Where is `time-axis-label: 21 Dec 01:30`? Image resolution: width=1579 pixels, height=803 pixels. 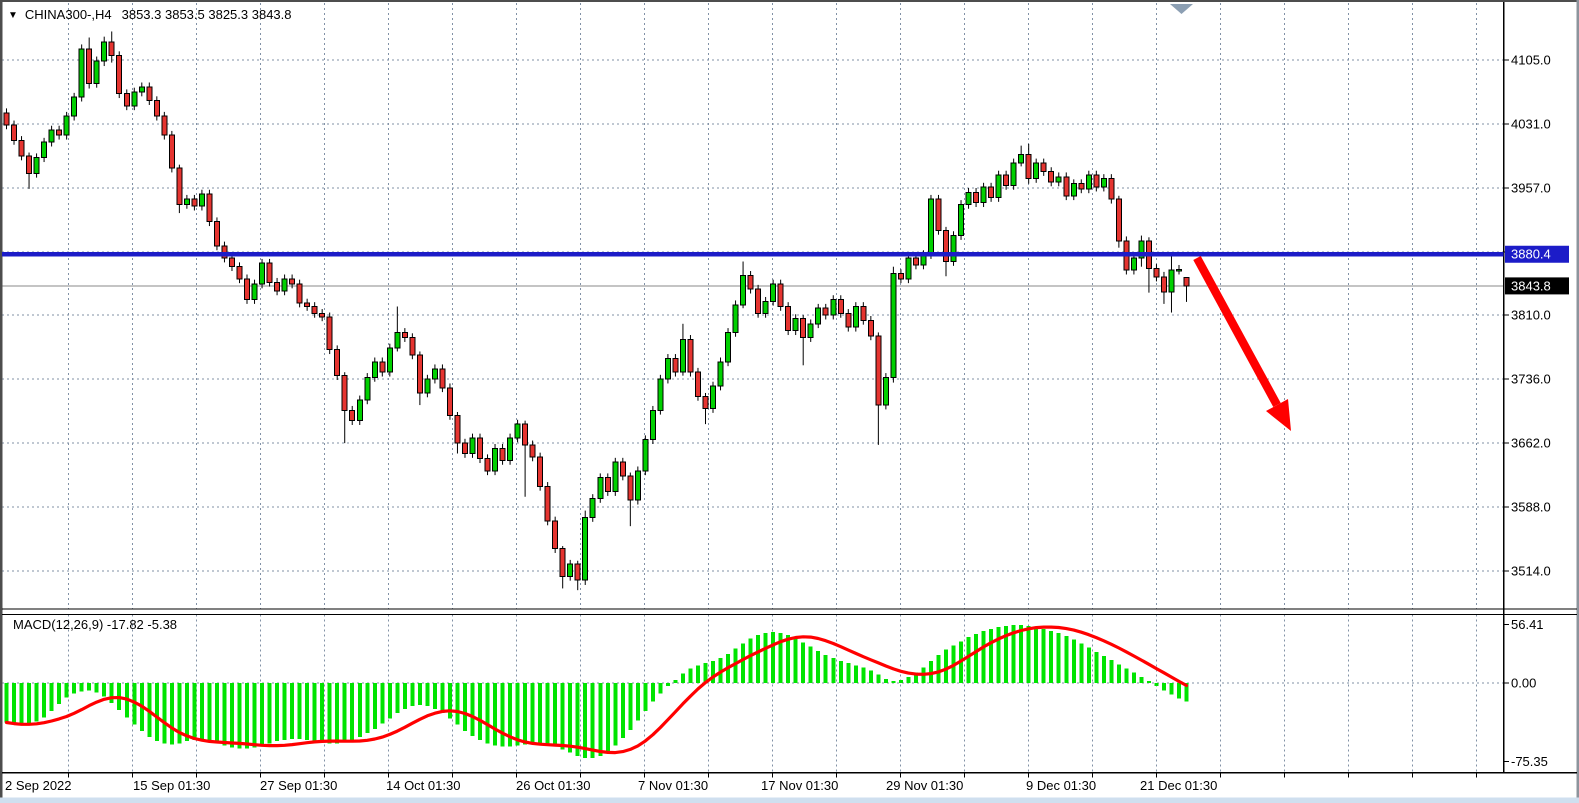 time-axis-label: 21 Dec 01:30 is located at coordinates (1178, 785).